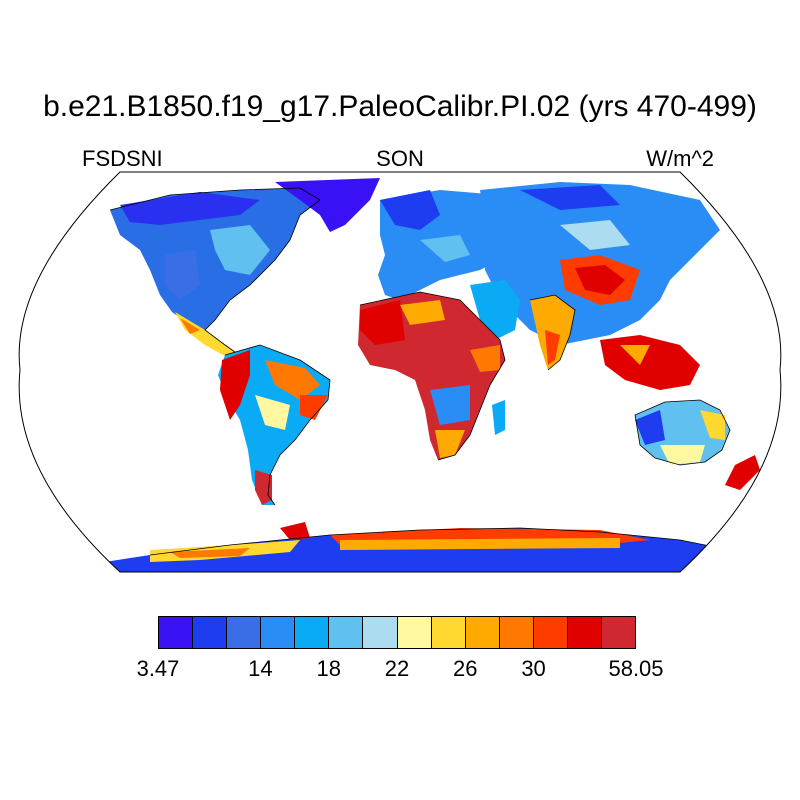  I want to click on colorbar-tick-label: 26, so click(465, 668).